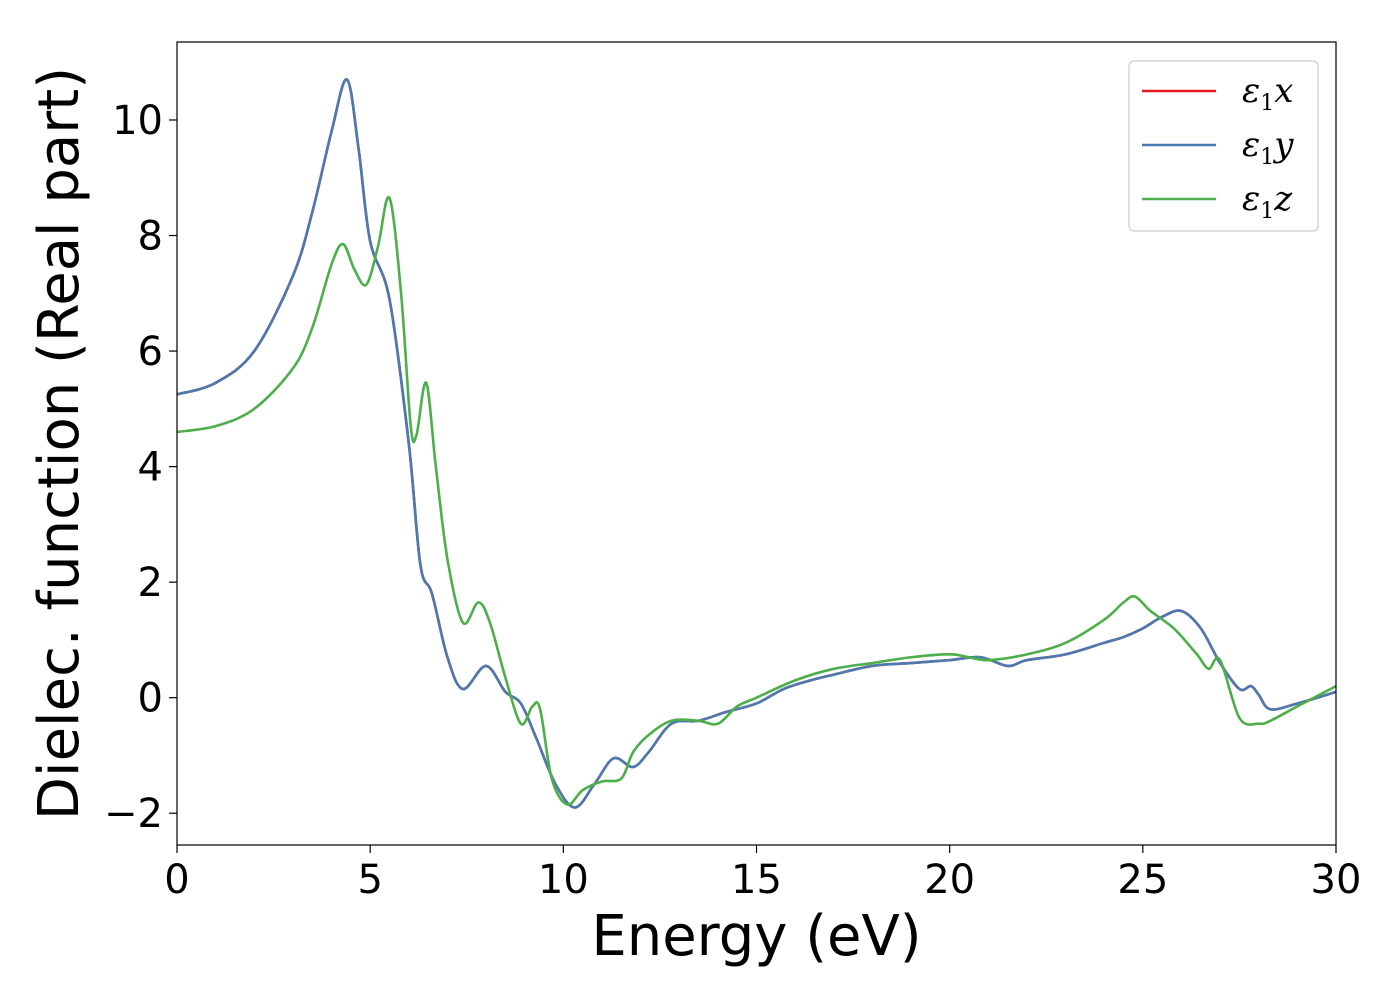 The image size is (1400, 1000). I want to click on x-tick-label: 5, so click(369, 880).